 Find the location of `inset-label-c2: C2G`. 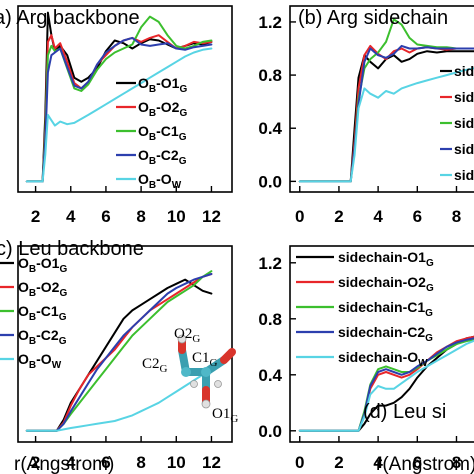

inset-label-c2: C2G is located at coordinates (155, 365).